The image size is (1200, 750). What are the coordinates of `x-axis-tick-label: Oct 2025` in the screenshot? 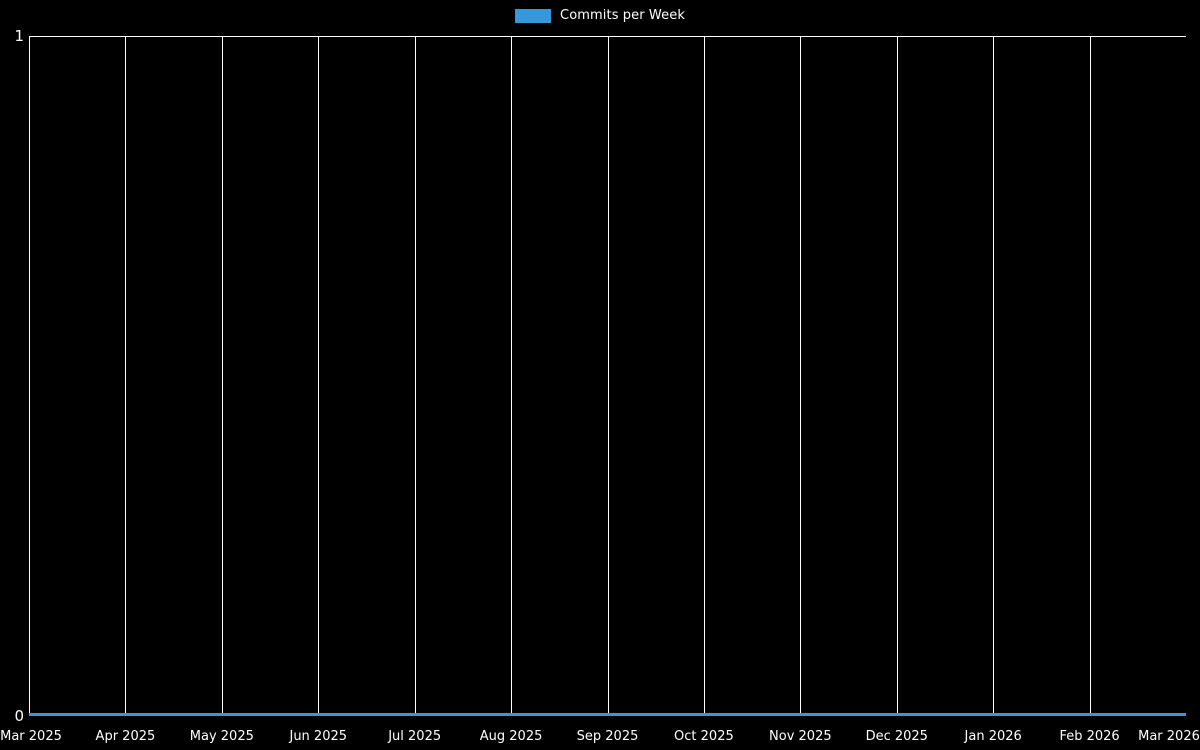 It's located at (704, 736).